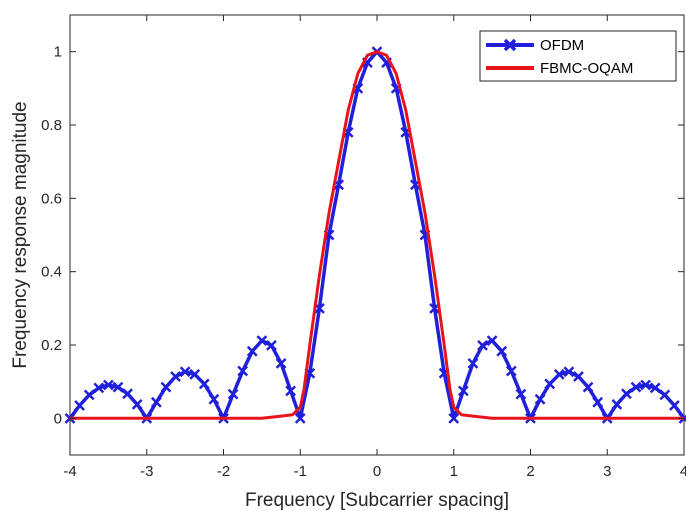 This screenshot has width=686, height=511. I want to click on y-axis-label: Frequency response magnitude, so click(20, 234).